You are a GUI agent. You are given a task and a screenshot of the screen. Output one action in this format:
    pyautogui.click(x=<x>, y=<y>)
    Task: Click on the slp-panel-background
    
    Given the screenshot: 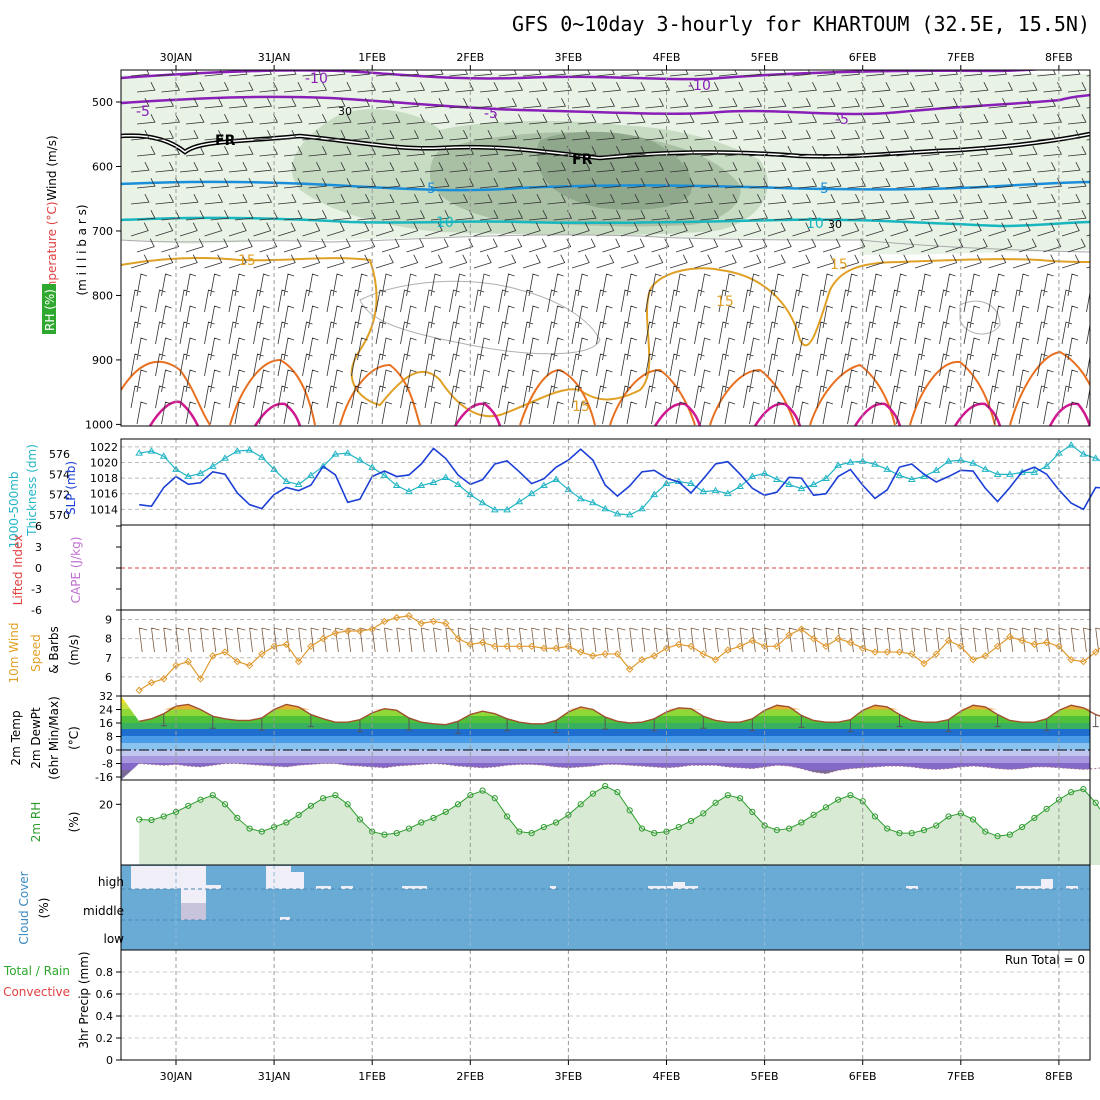 What is the action you would take?
    pyautogui.click(x=605, y=482)
    